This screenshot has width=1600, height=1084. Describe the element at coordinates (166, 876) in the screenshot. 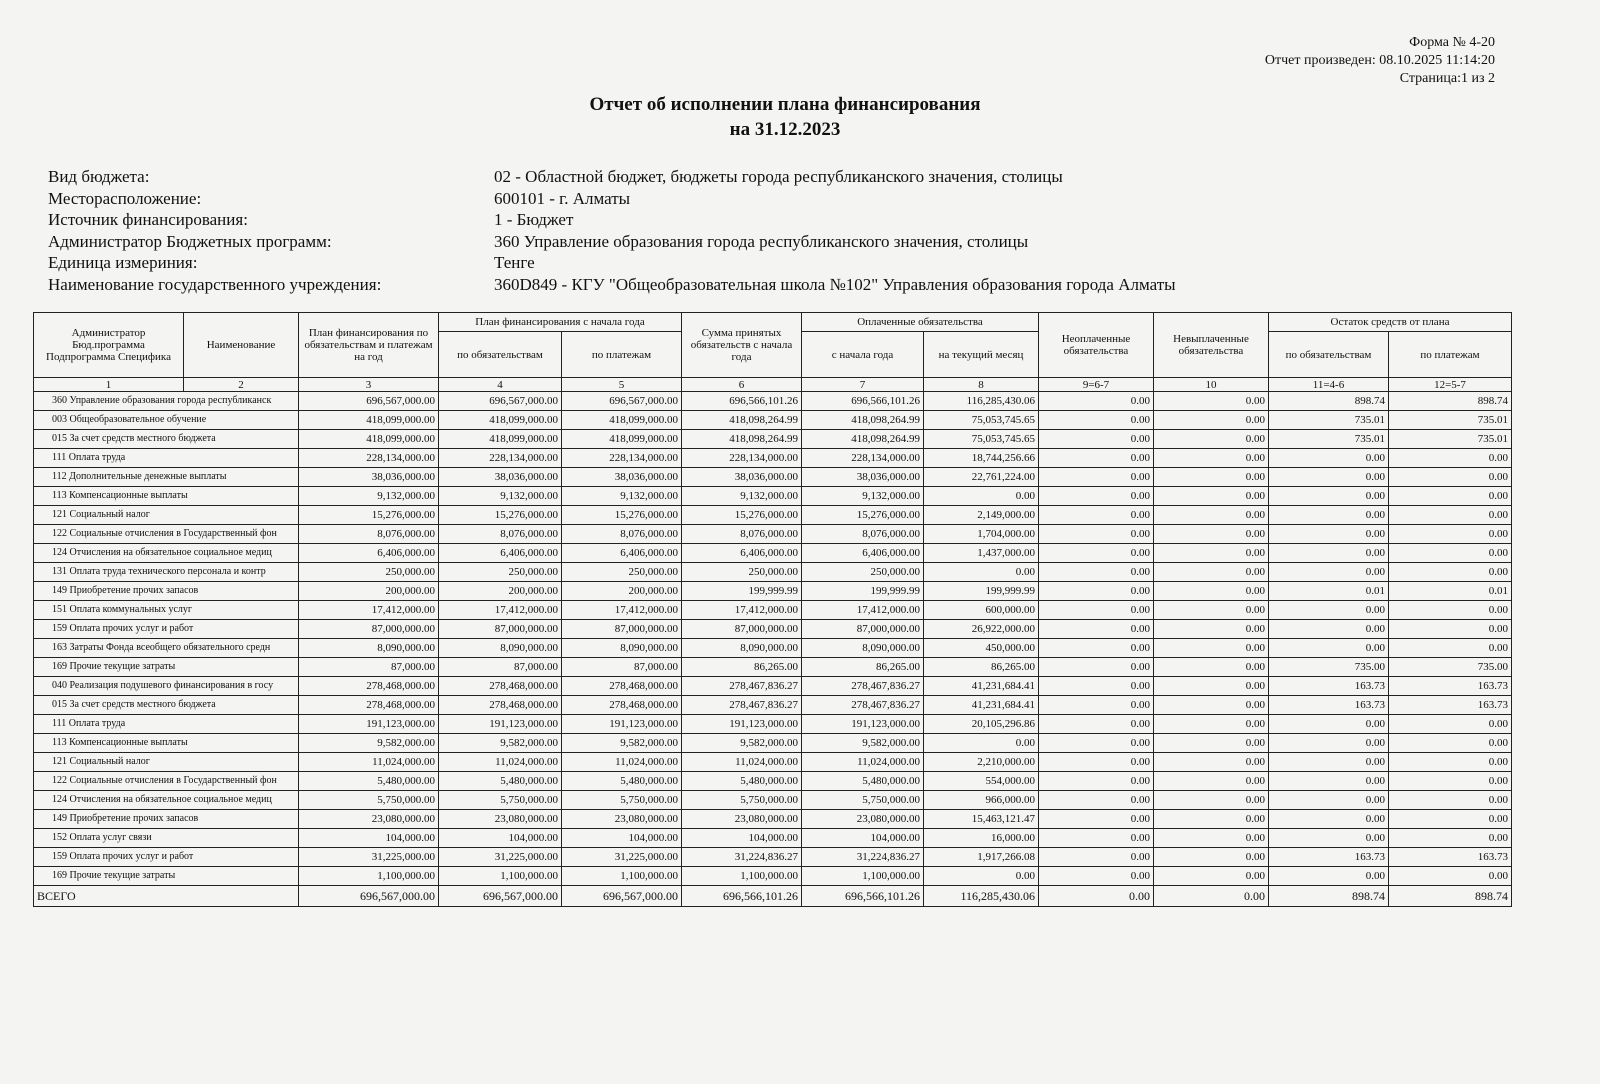

I see `row-name: 169 Прочие текущие затраты` at that location.